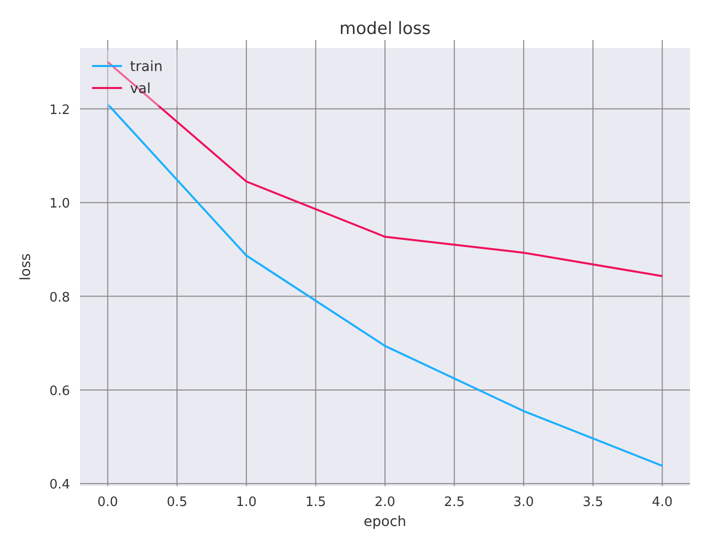 This screenshot has width=706, height=545. Describe the element at coordinates (146, 67) in the screenshot. I see `legend-label: train` at that location.